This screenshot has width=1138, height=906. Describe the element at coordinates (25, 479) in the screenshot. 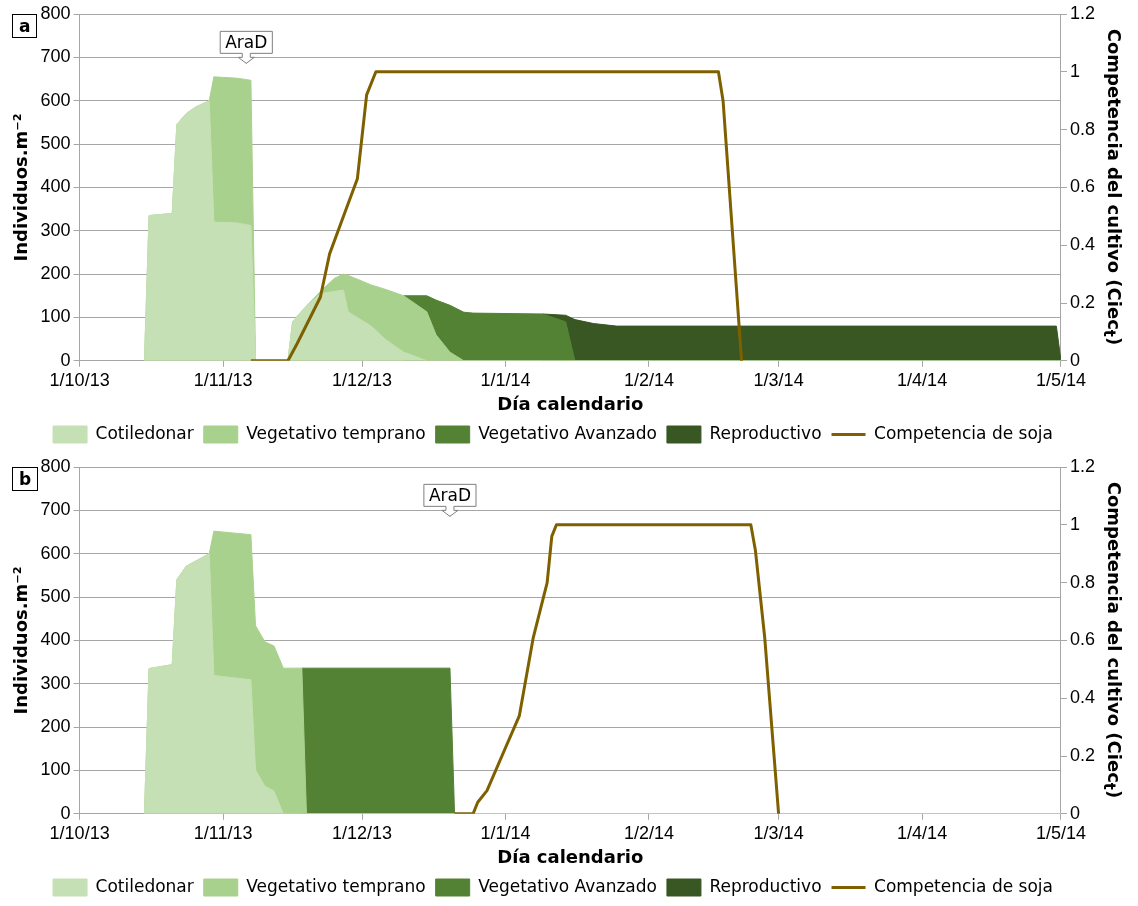

I see `chart-title: b` at that location.